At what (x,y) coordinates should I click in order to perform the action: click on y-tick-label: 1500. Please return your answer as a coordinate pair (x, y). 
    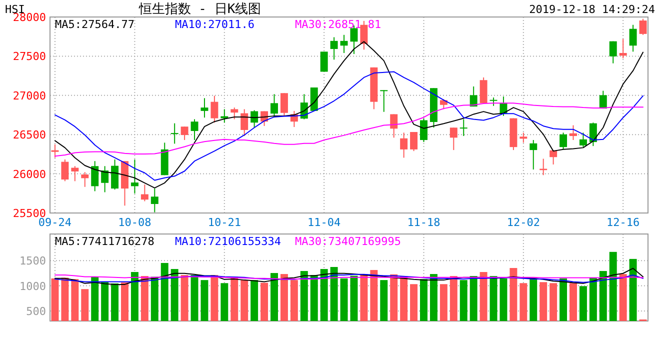
    Looking at the image, I should click on (33, 261).